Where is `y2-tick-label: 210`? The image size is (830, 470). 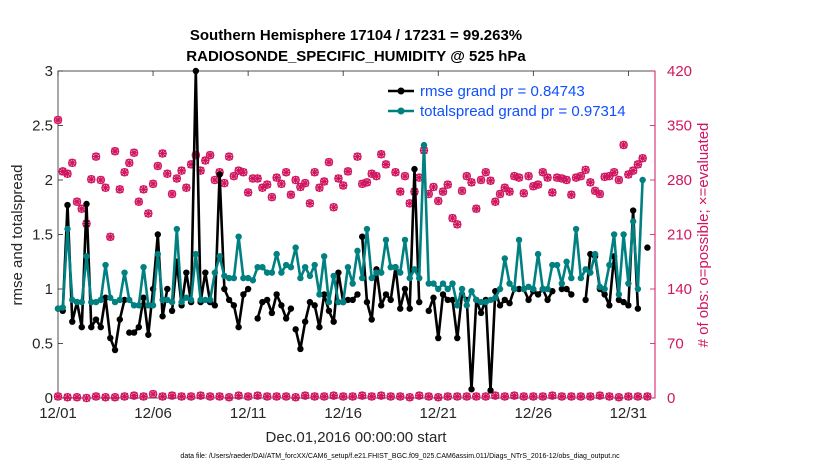
y2-tick-label: 210 is located at coordinates (679, 235).